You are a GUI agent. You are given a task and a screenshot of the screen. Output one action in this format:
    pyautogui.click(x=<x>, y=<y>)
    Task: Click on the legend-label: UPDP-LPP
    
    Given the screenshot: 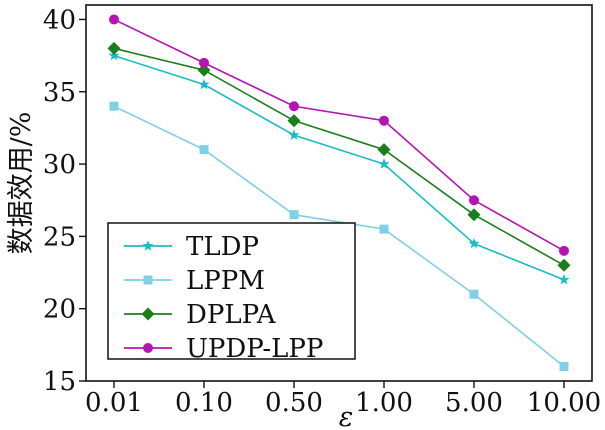 What is the action you would take?
    pyautogui.click(x=254, y=349)
    